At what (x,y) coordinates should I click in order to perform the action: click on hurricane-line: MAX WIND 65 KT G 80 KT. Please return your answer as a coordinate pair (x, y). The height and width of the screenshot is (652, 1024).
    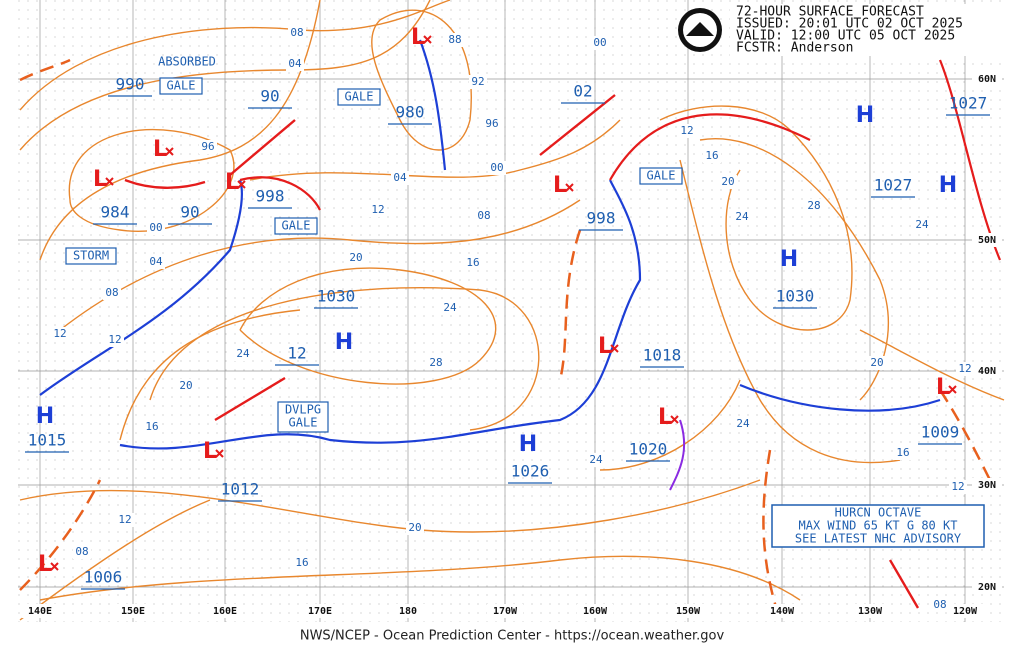
    Looking at the image, I should click on (878, 526).